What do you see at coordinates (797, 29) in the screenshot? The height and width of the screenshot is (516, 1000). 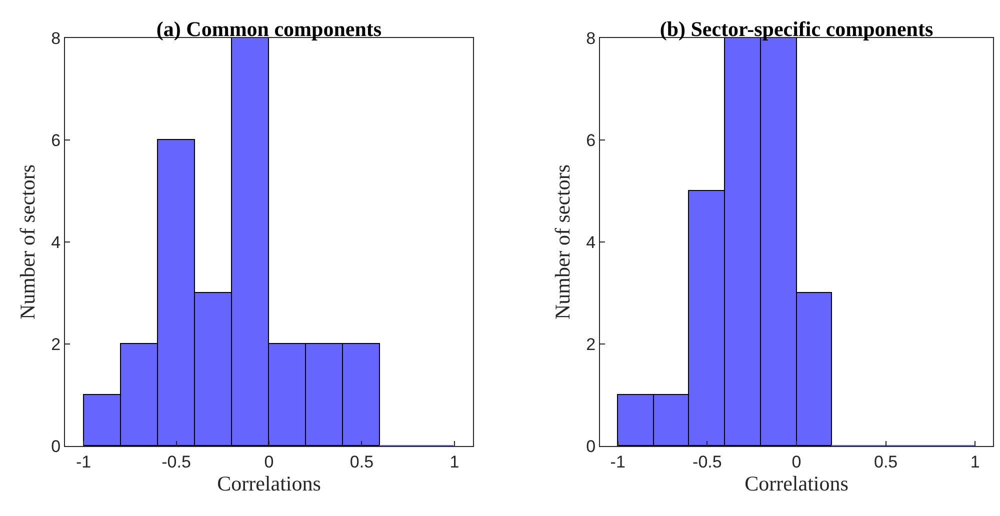 I see `chart-title: (b) Sector-specific components` at bounding box center [797, 29].